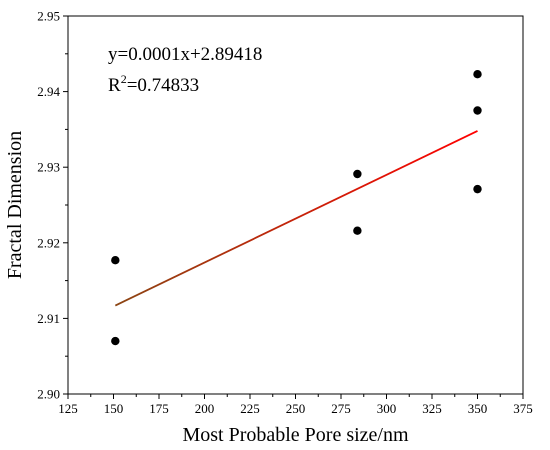 This screenshot has width=550, height=450. What do you see at coordinates (48, 394) in the screenshot?
I see `y-tick-label: 2.90` at bounding box center [48, 394].